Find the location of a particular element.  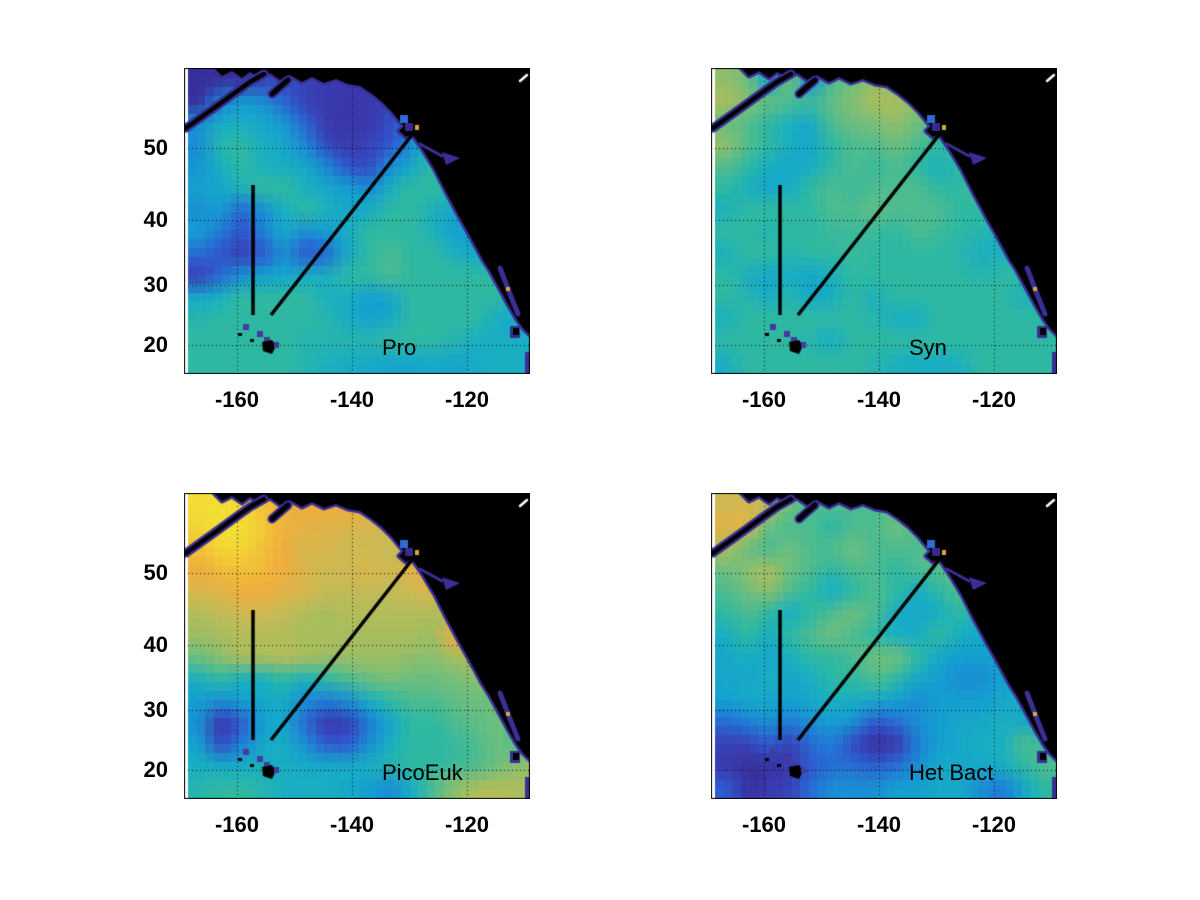

panel-label-syn: Syn is located at coordinates (928, 347).